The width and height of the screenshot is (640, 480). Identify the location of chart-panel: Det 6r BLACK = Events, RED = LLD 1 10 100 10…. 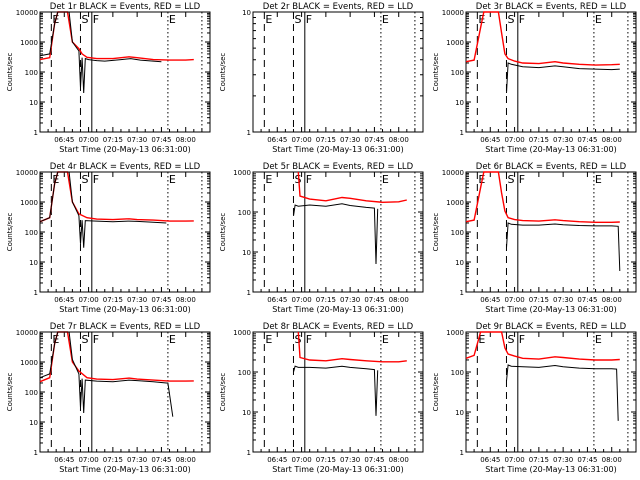
(534, 238).